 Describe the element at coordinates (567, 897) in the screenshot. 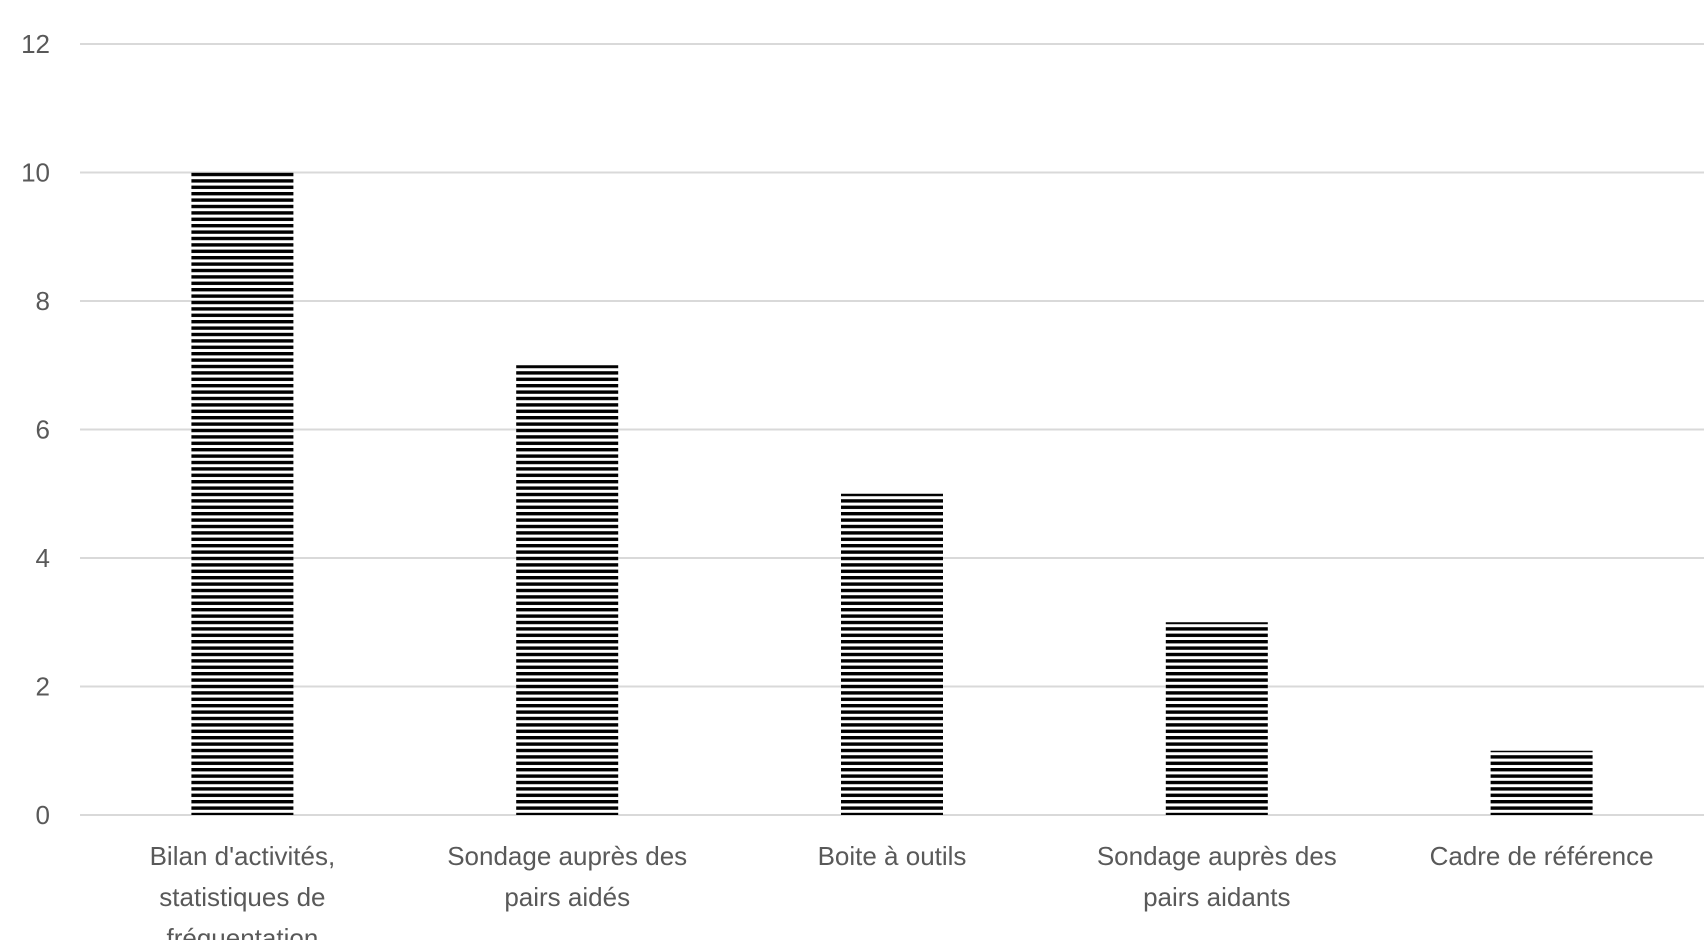

I see `x-category-label-line: pairs aidés` at that location.